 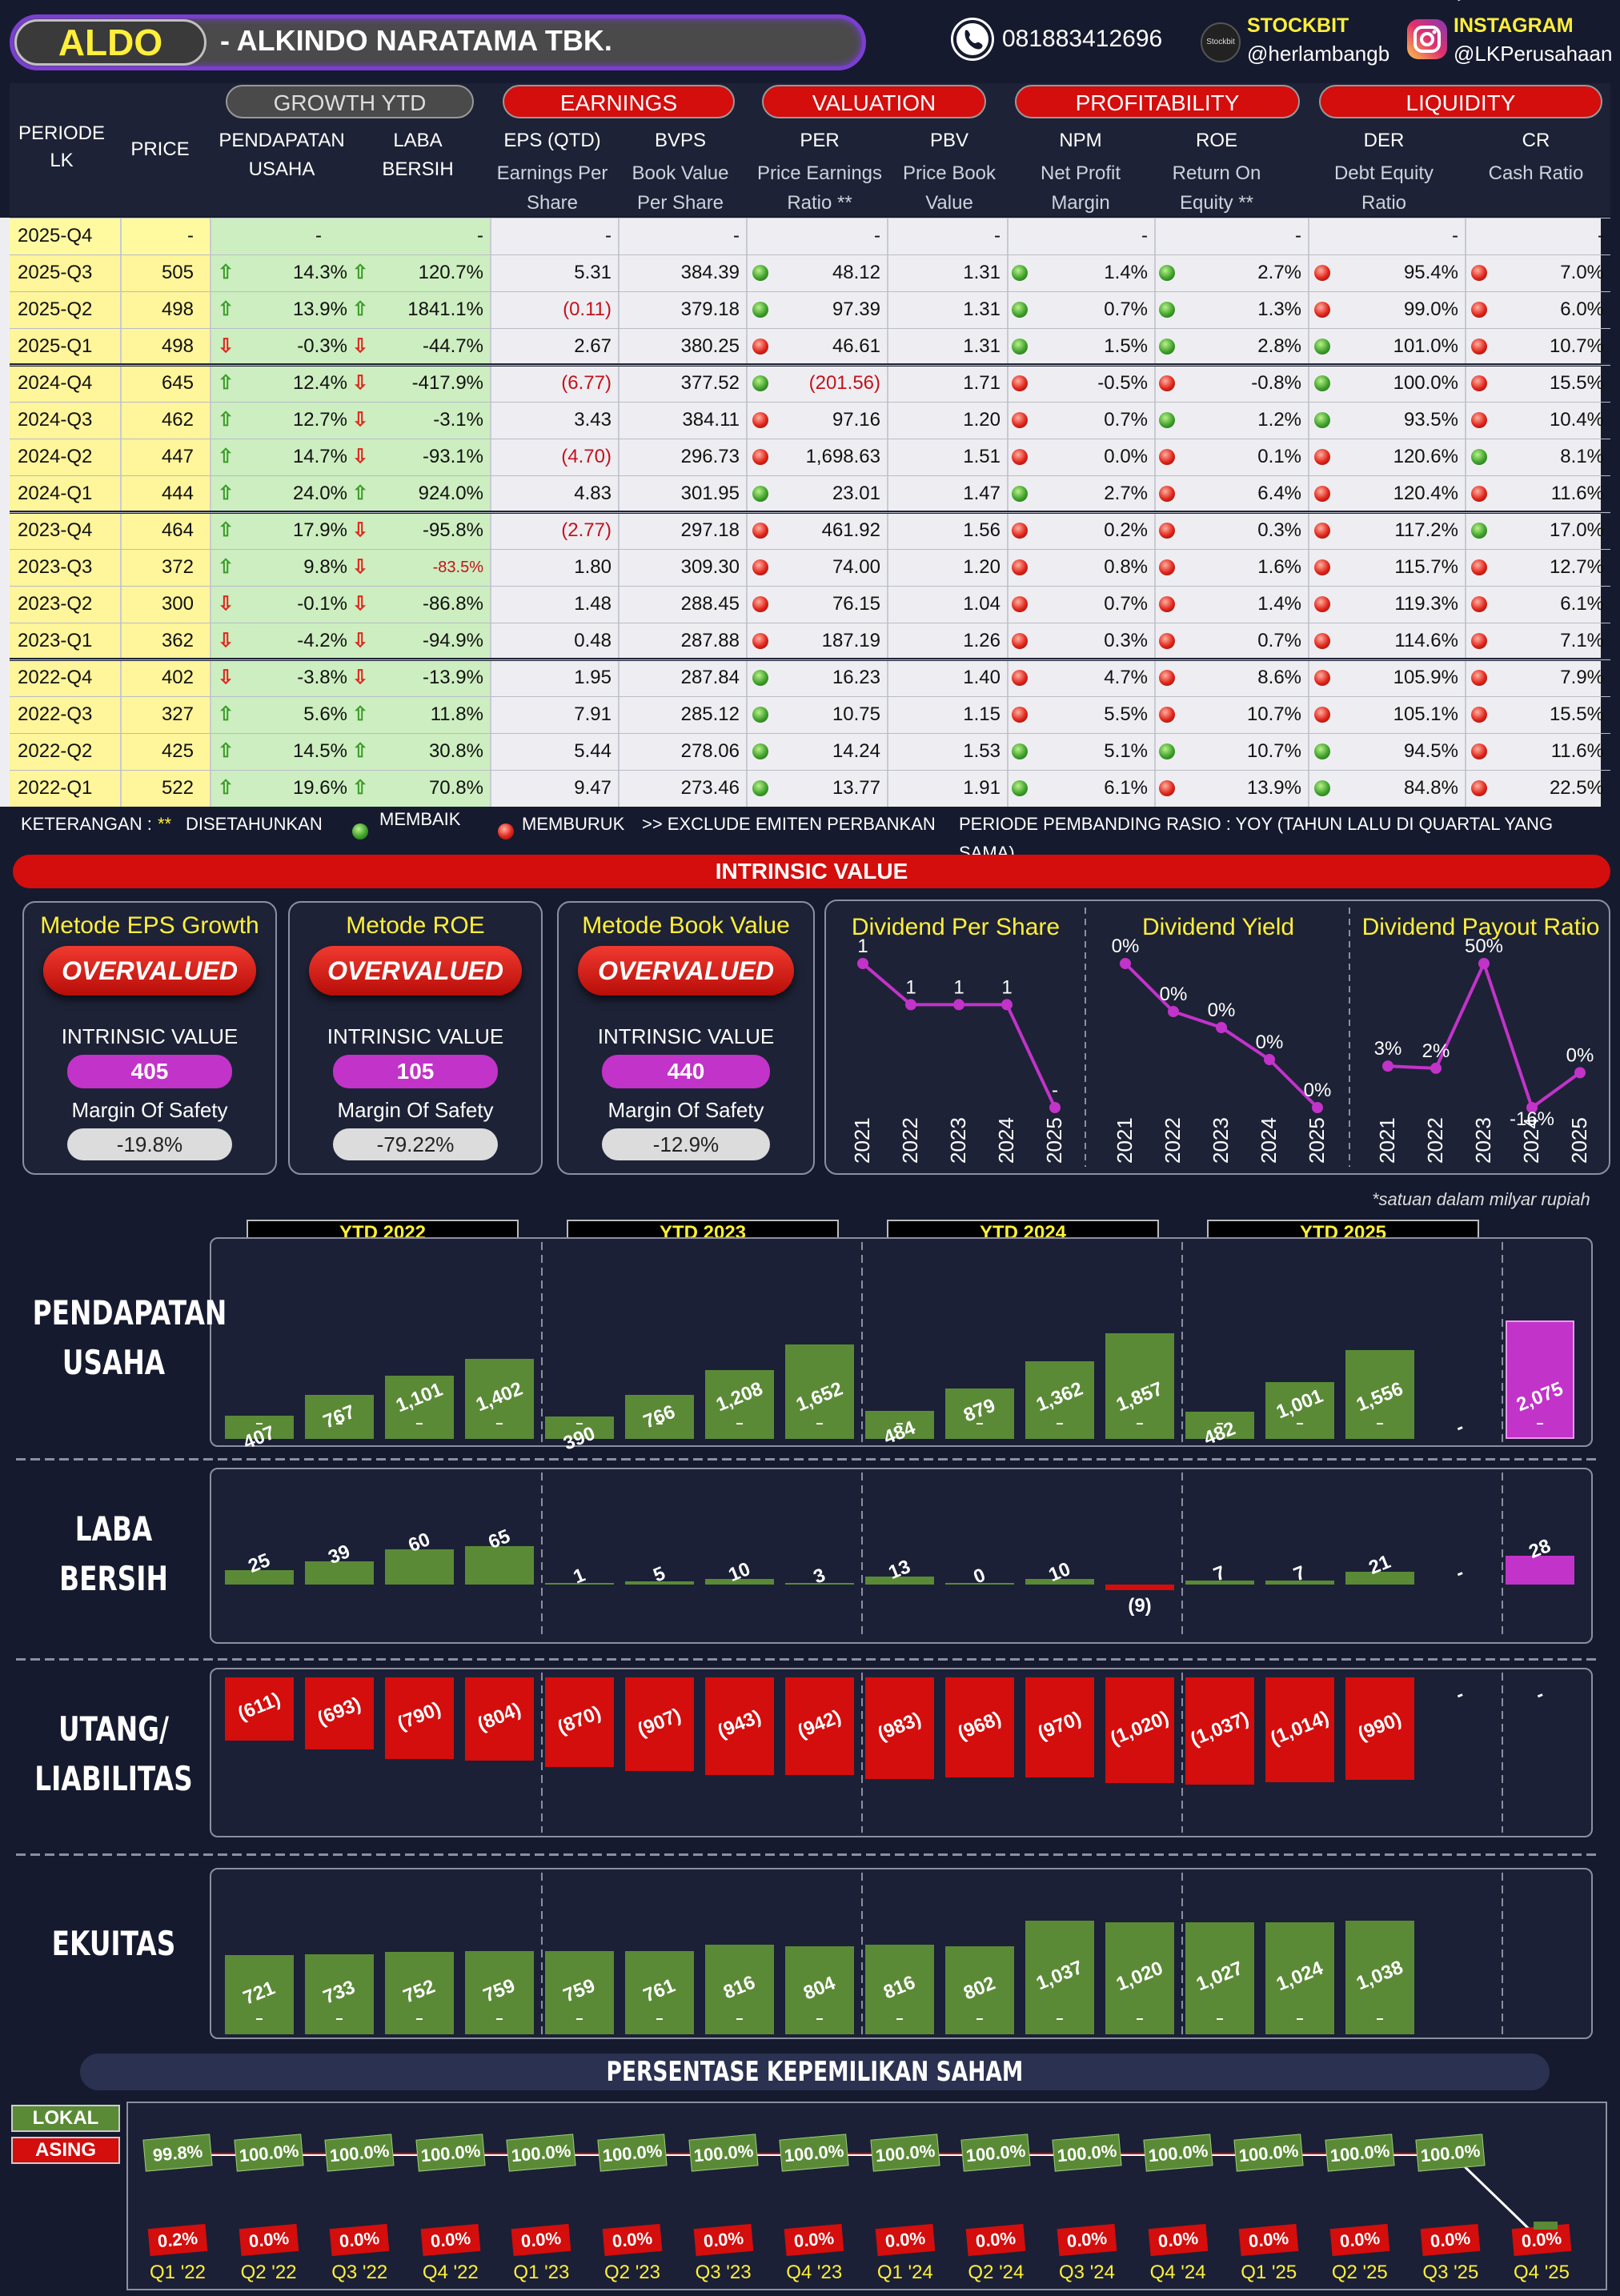 I want to click on row-eps: 1.48, so click(x=593, y=604).